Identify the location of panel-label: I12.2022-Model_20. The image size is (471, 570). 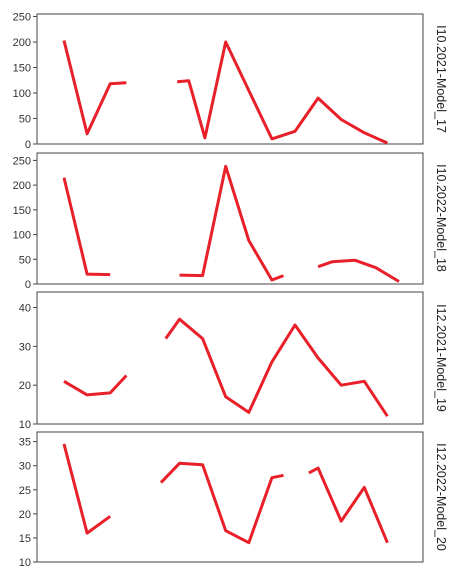
(441, 497).